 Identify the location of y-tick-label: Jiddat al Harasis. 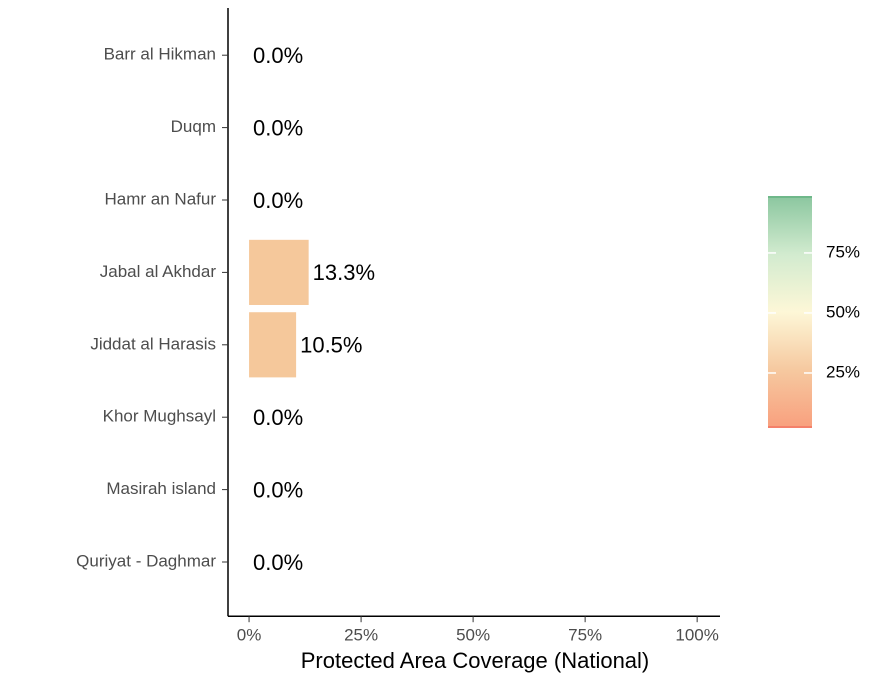
(153, 343).